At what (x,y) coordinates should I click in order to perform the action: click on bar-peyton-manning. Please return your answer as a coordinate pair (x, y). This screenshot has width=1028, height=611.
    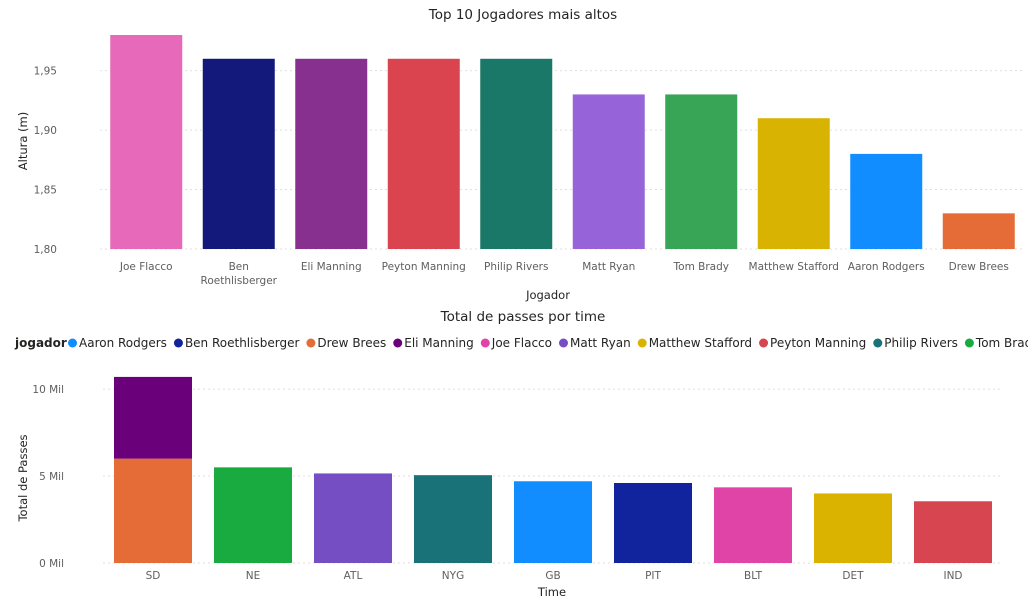
    Looking at the image, I should click on (423, 154).